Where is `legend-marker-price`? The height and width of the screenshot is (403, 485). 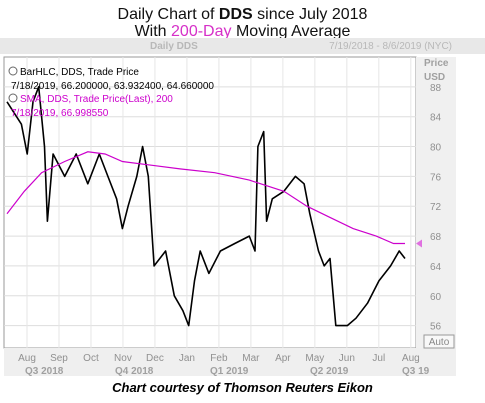 legend-marker-price is located at coordinates (13, 71).